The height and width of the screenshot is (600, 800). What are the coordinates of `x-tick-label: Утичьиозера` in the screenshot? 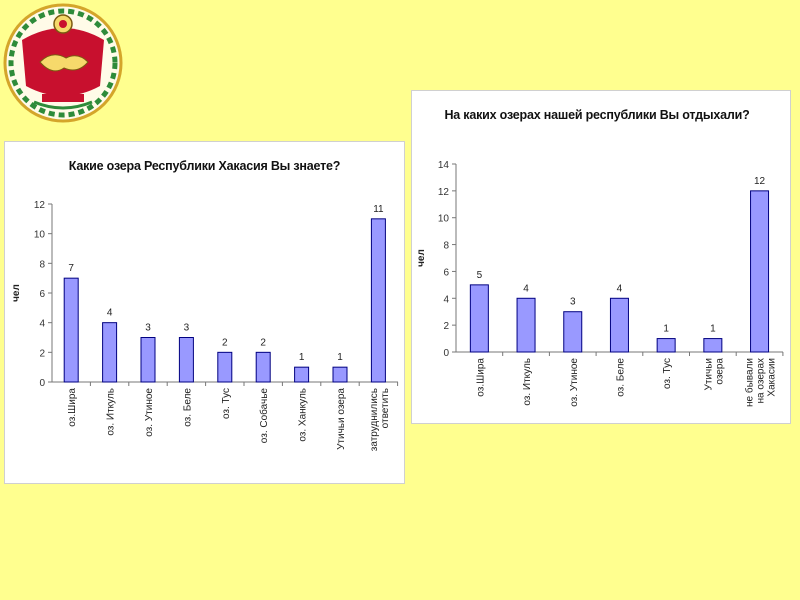 It's located at (714, 374).